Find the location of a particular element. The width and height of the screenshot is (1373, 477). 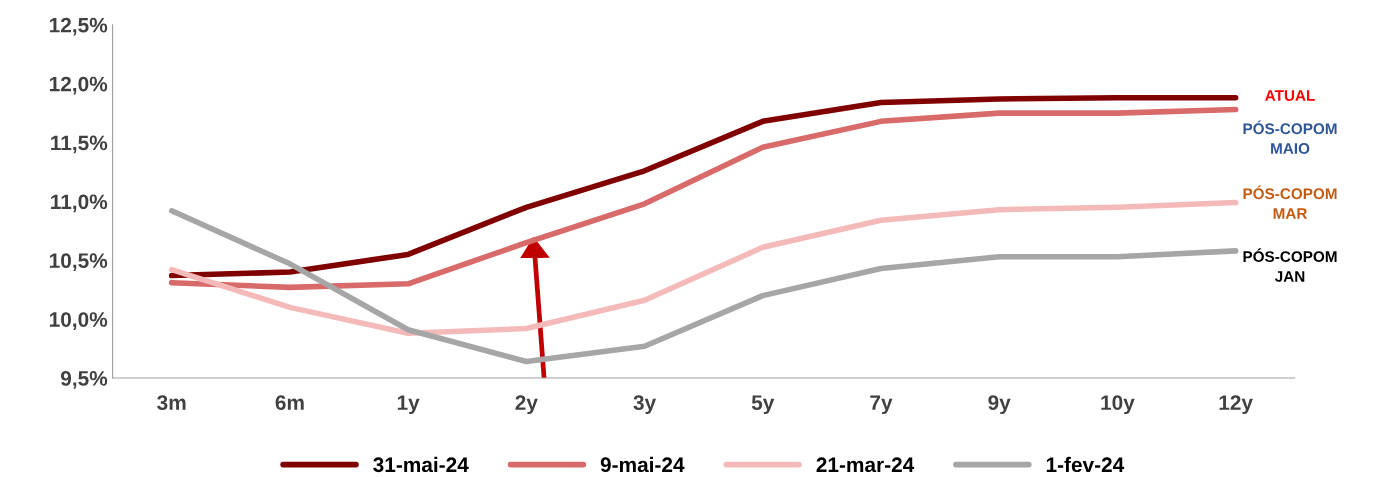

x-tick-label: 12y is located at coordinates (1236, 405).